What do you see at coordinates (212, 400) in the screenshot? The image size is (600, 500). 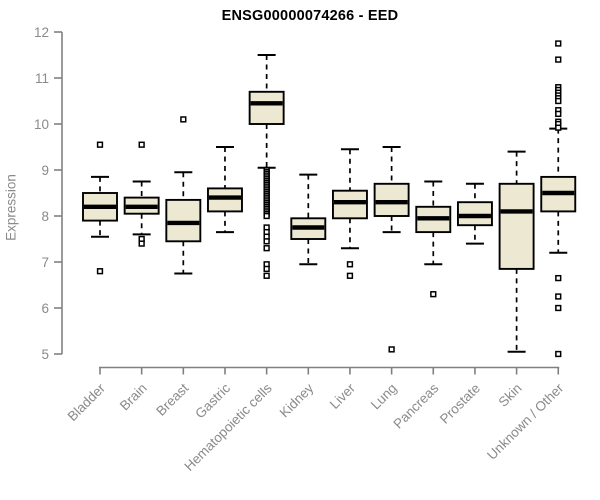 I see `x-category-label-gastric: Gastric` at bounding box center [212, 400].